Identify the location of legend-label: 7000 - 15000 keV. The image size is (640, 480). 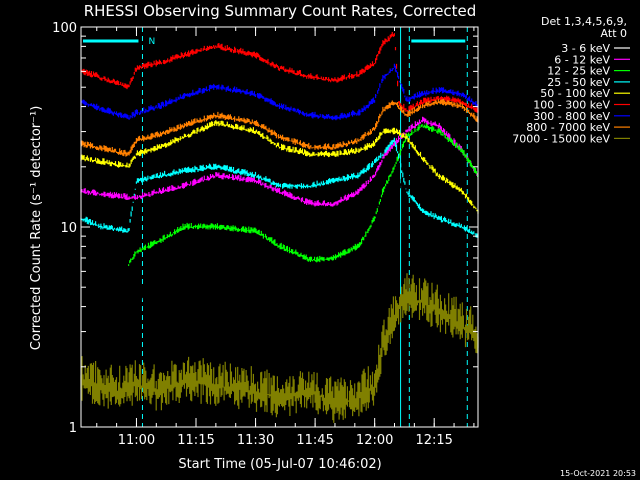
(561, 138).